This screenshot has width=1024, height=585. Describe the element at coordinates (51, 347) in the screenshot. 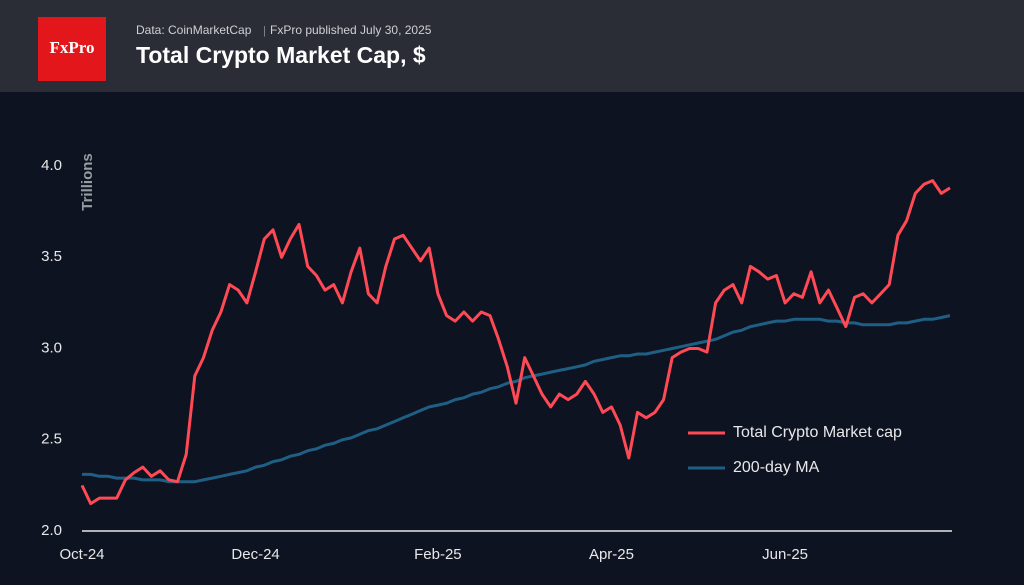

I see `y-tick-label: 3.0` at that location.